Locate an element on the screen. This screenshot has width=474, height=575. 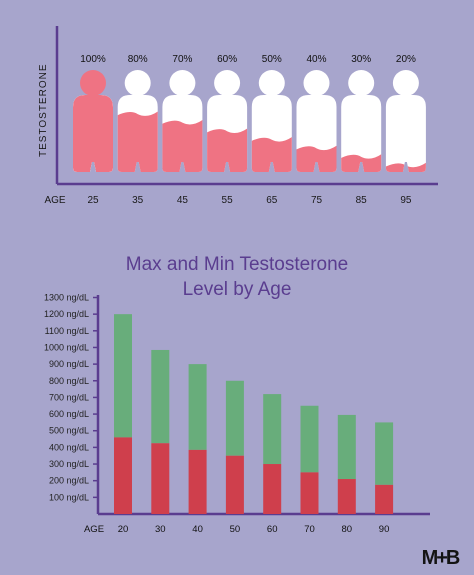
figure-age-label: 45 is located at coordinates (183, 200).